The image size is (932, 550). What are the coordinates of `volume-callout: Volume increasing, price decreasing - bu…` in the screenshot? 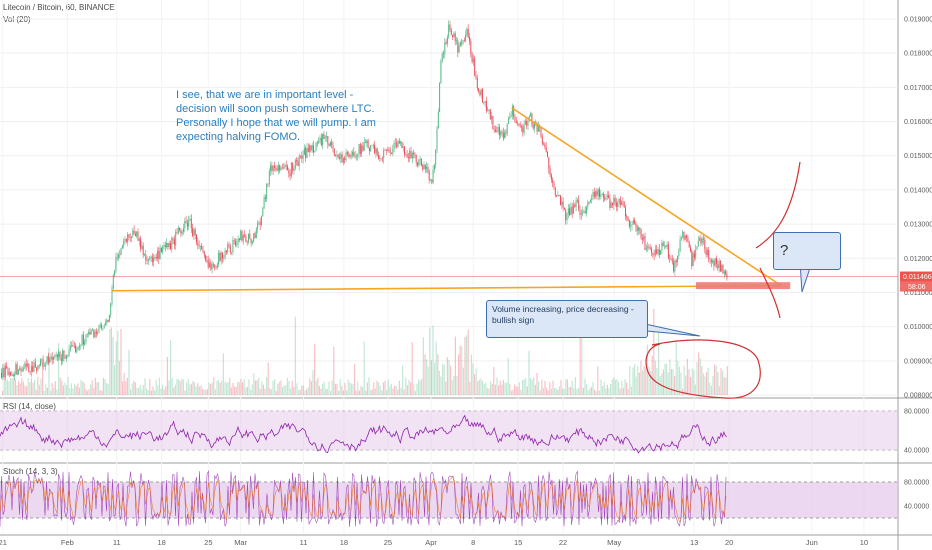 It's located at (567, 319).